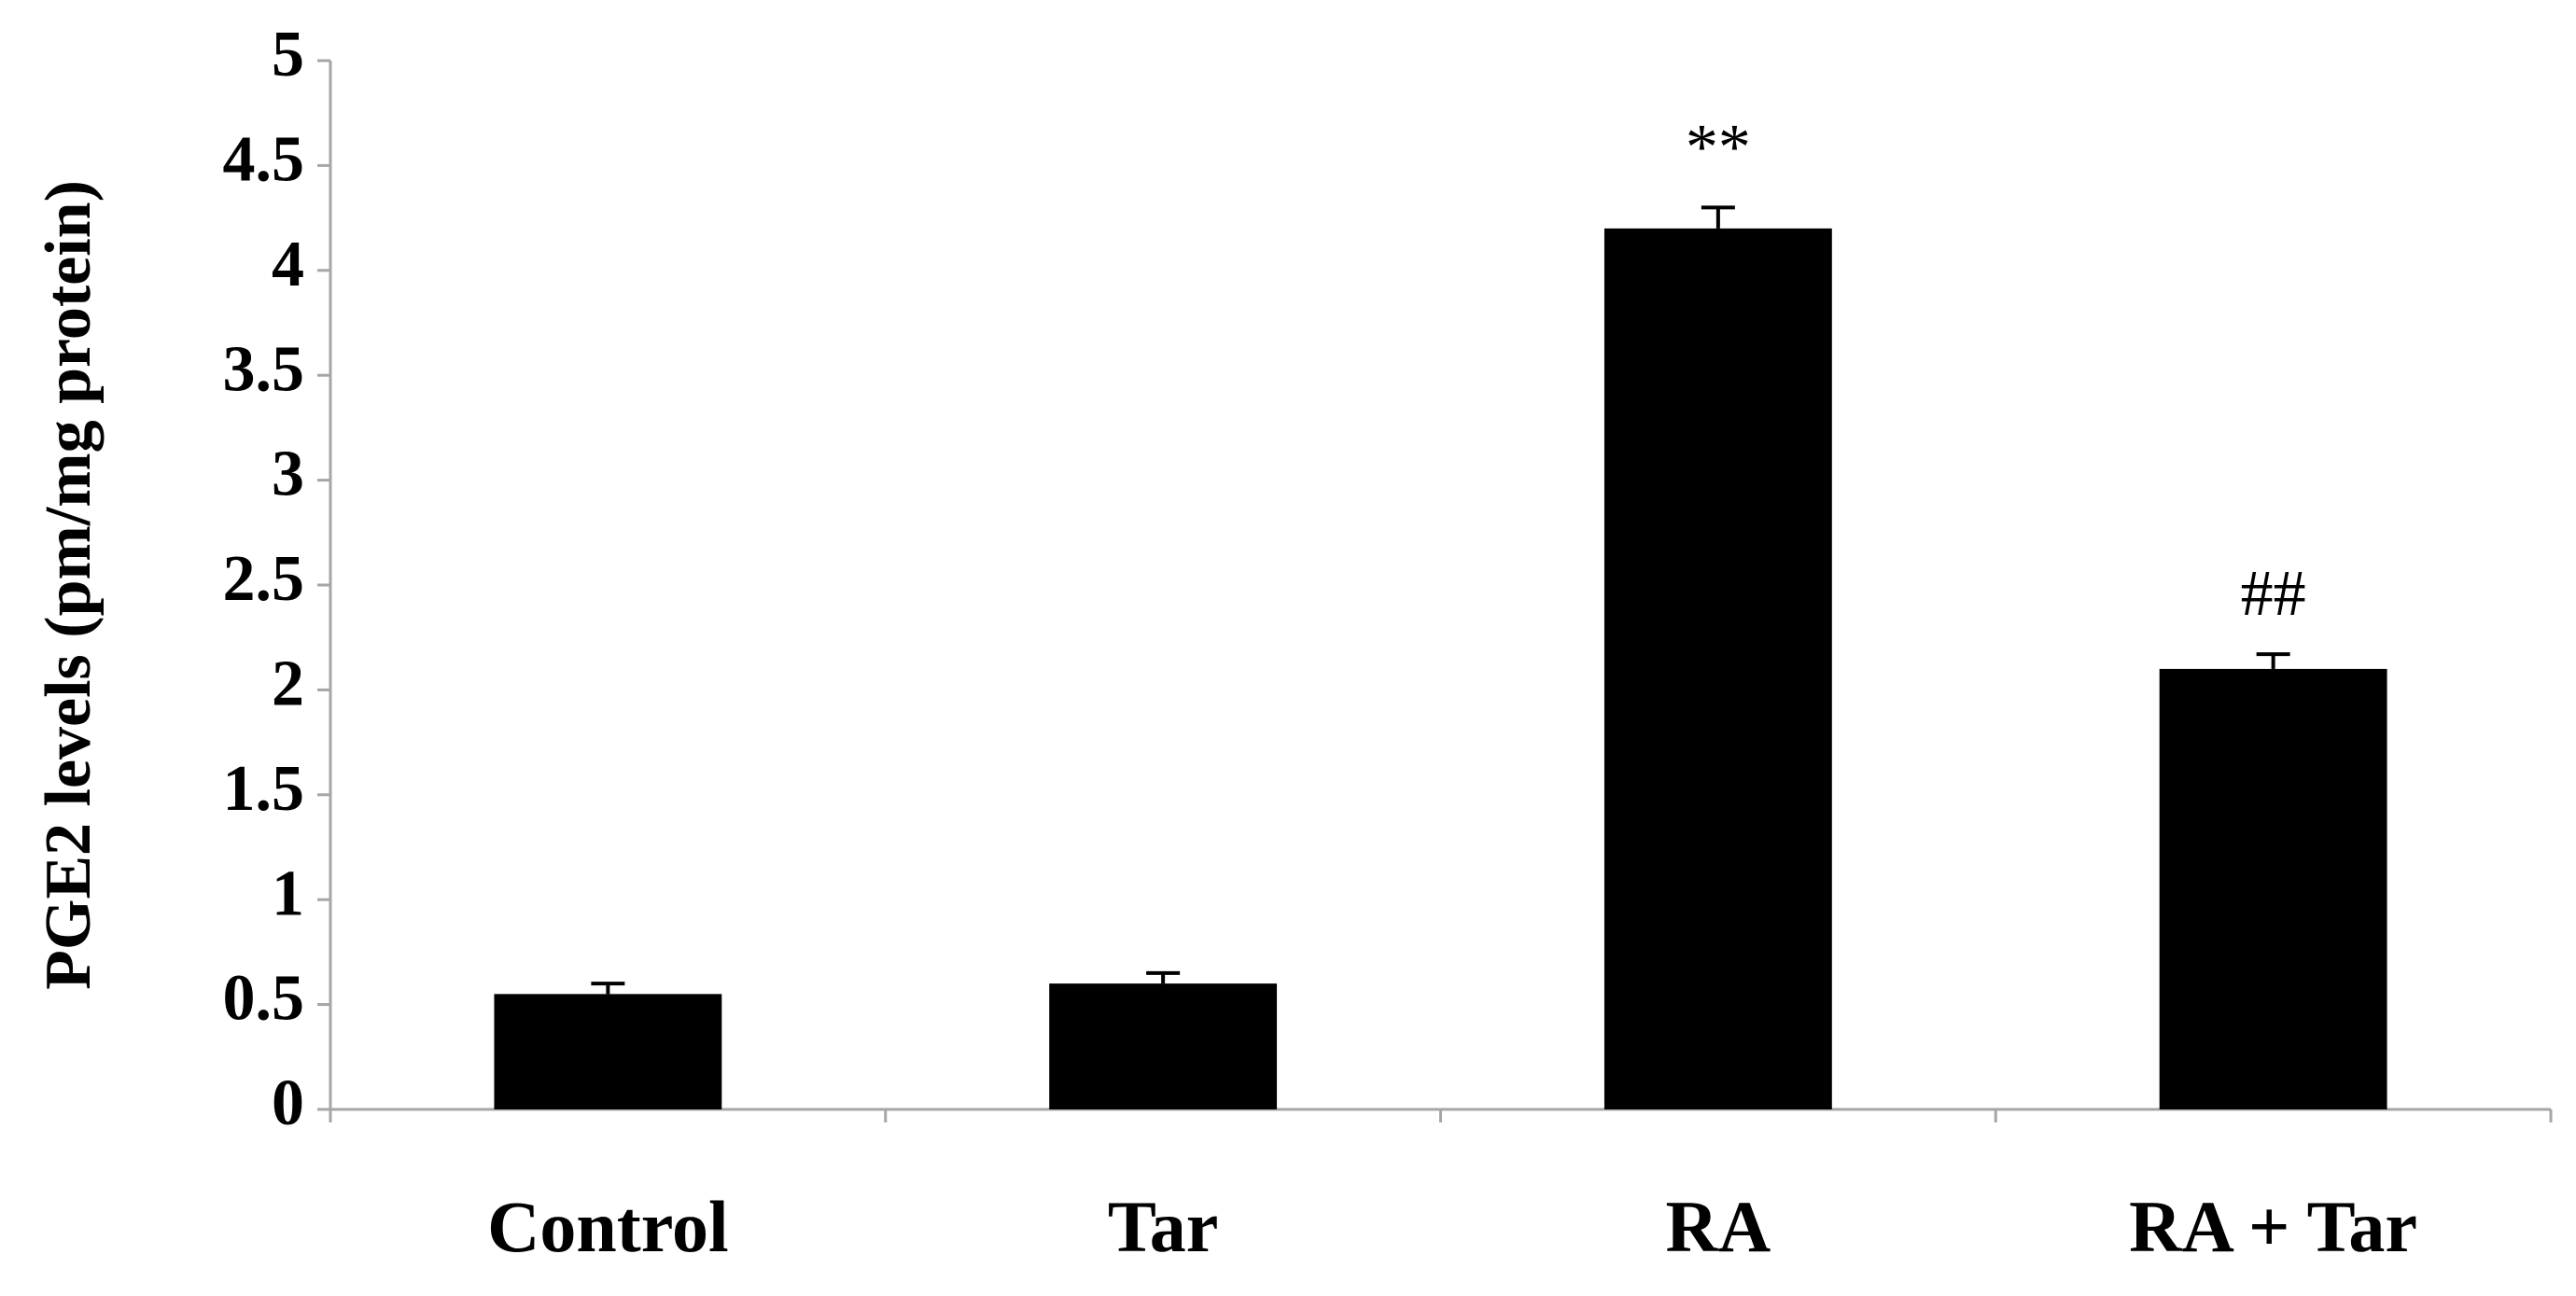 This screenshot has width=2576, height=1296. Describe the element at coordinates (69, 585) in the screenshot. I see `y-axis-title: PGE2 levels (pm/mg protein)` at that location.